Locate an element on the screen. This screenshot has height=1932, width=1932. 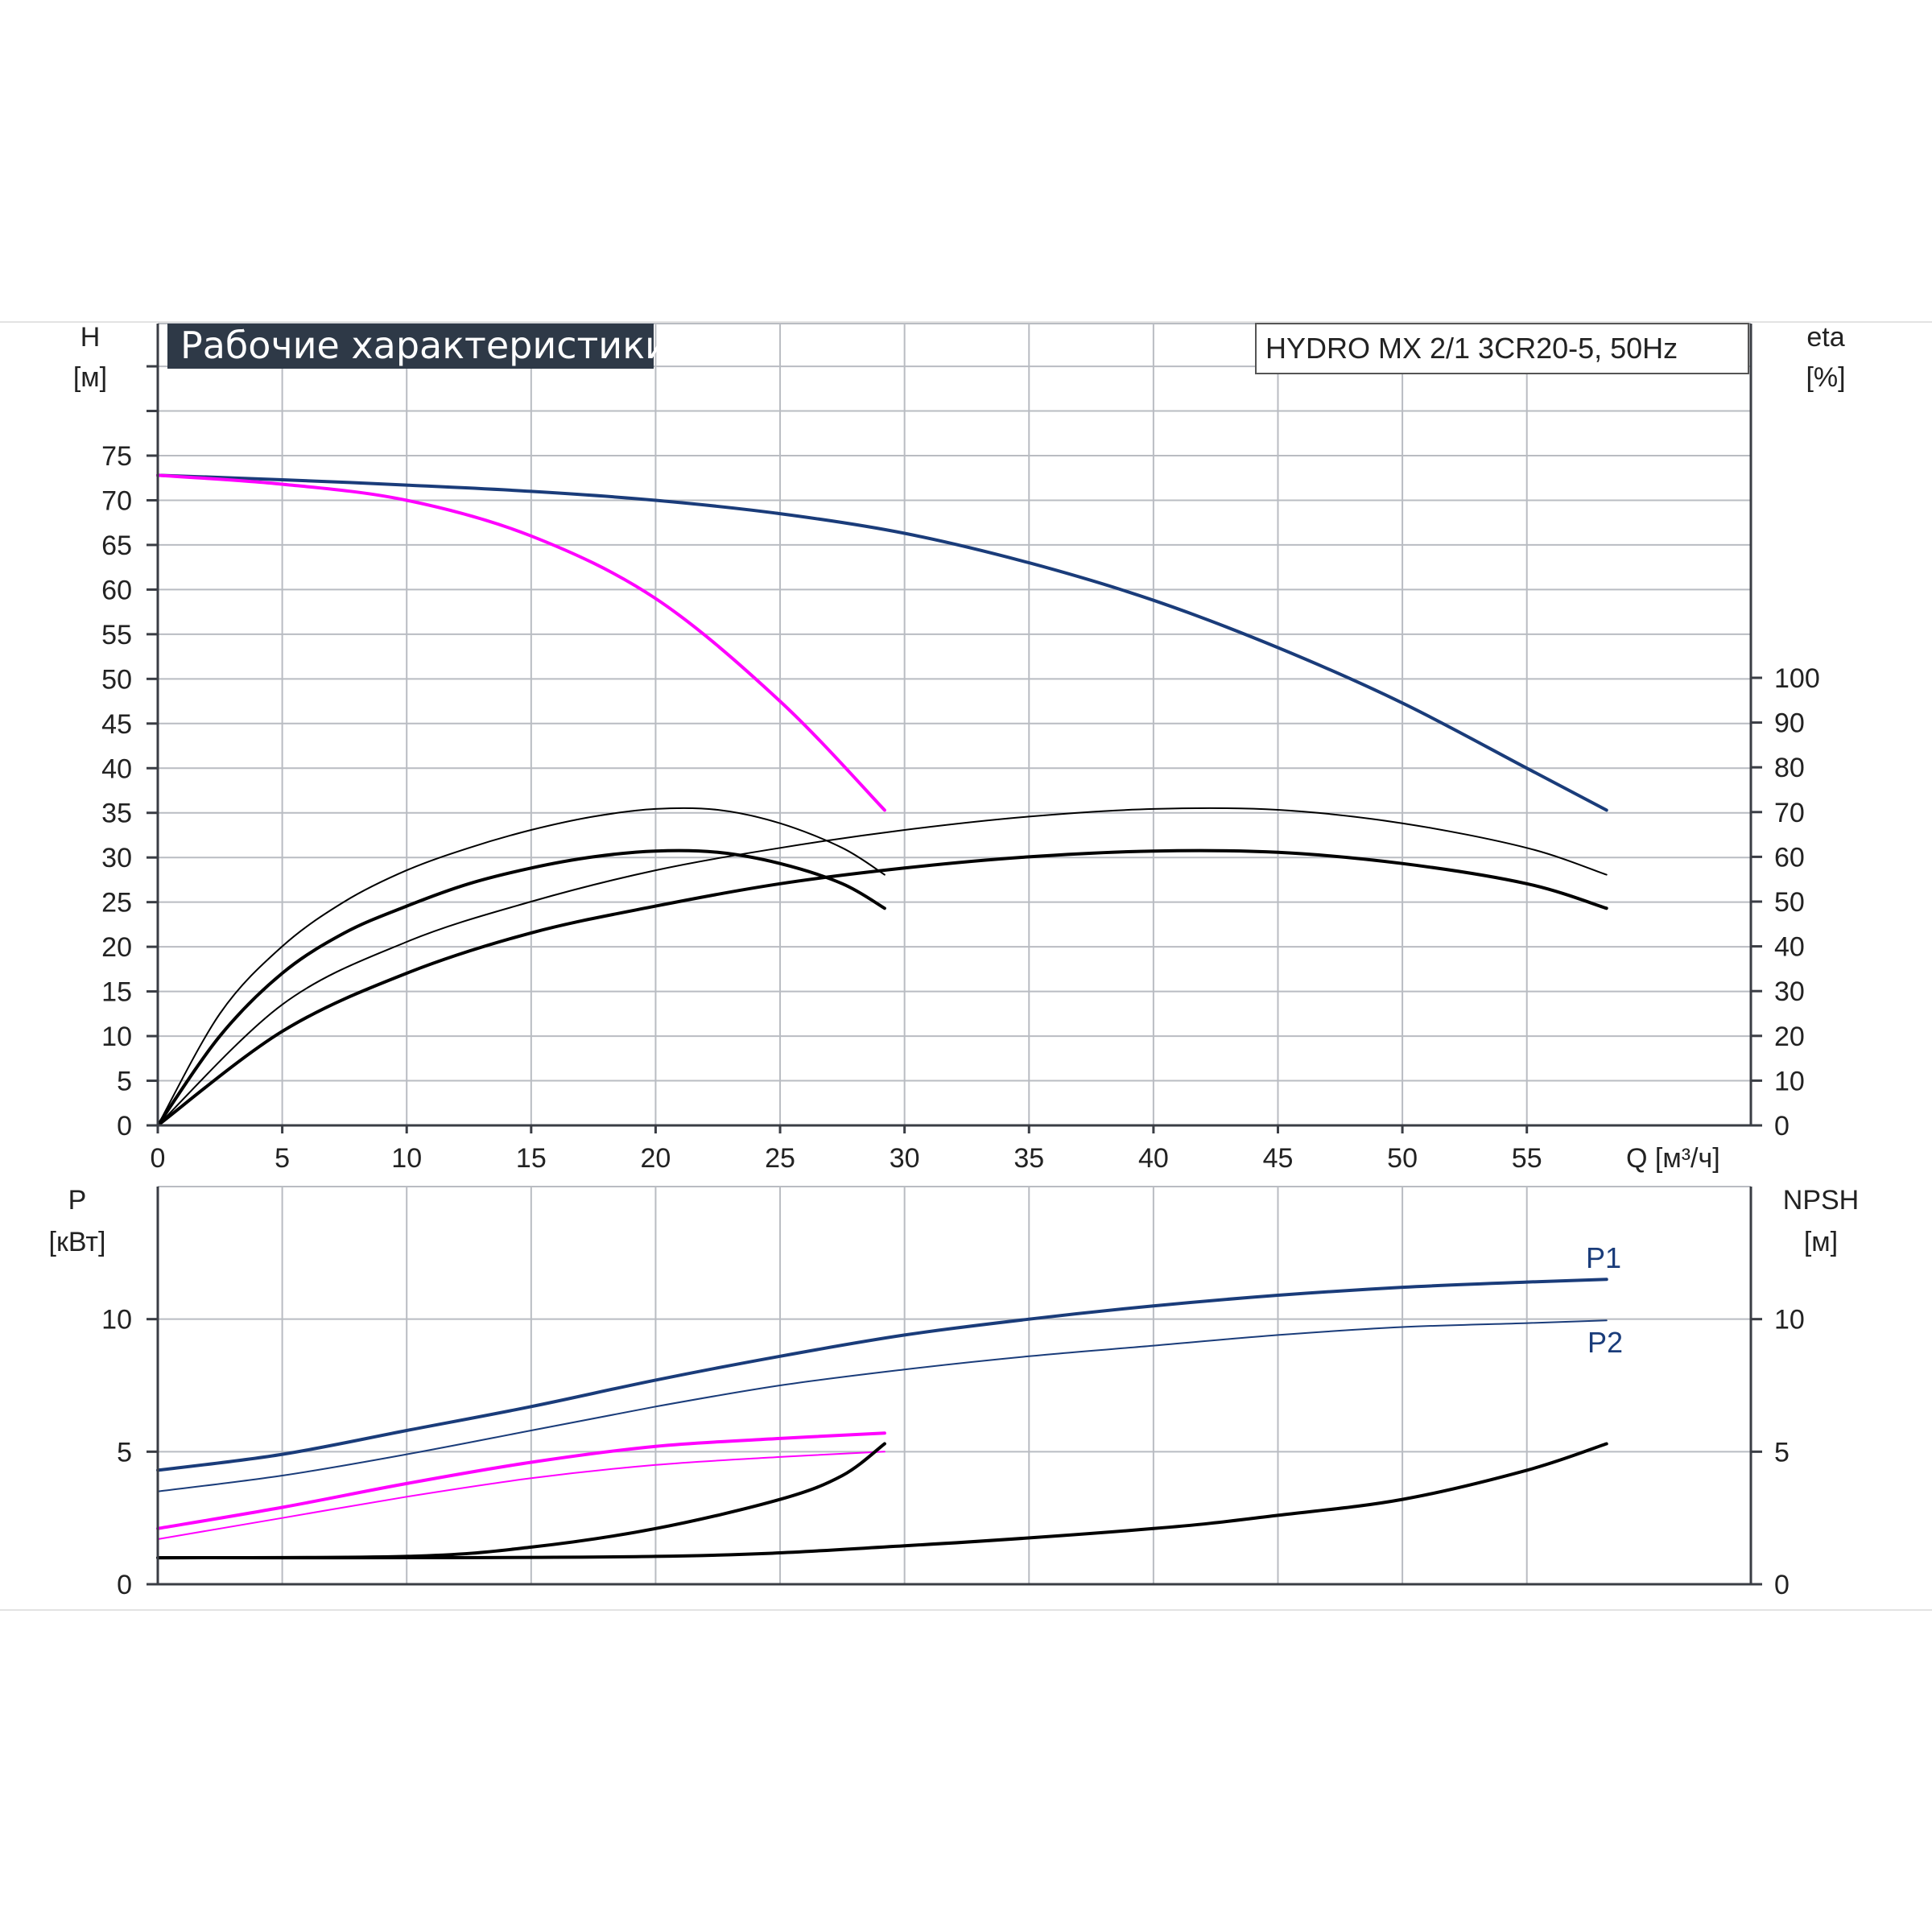
bottom-left-axis-label-name: P is located at coordinates (77, 1200).